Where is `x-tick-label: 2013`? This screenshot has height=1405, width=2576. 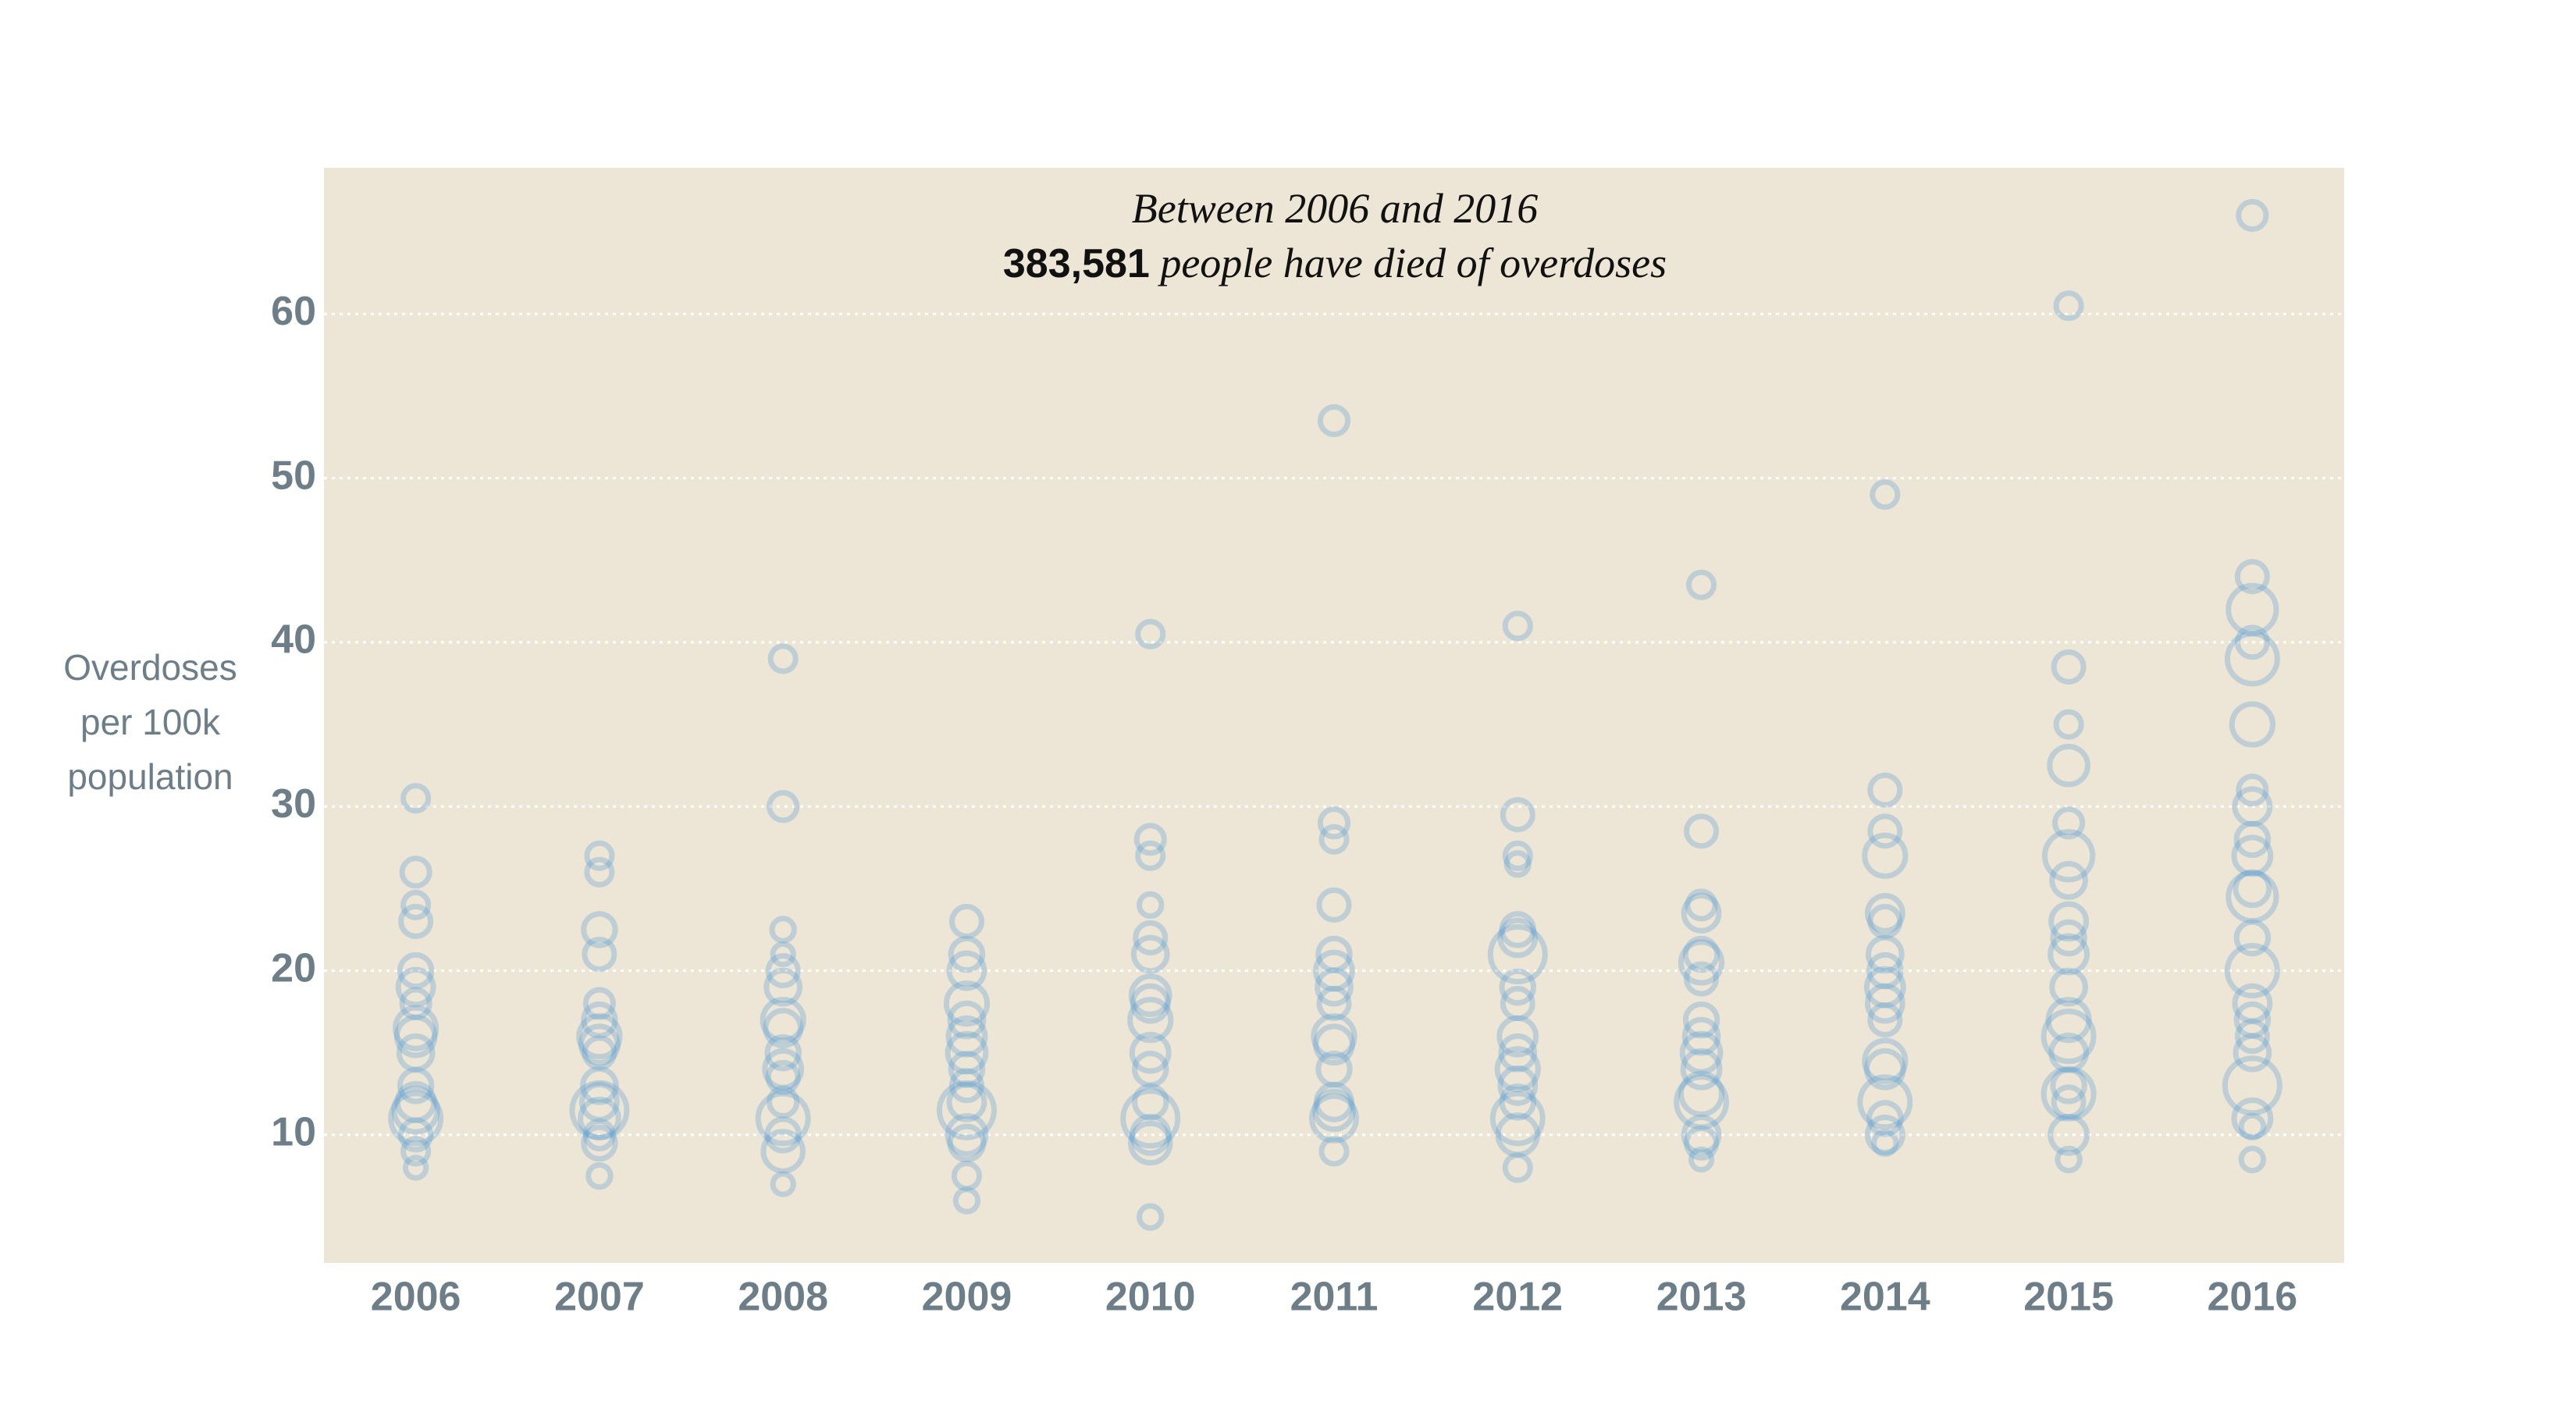
x-tick-label: 2013 is located at coordinates (1701, 1297).